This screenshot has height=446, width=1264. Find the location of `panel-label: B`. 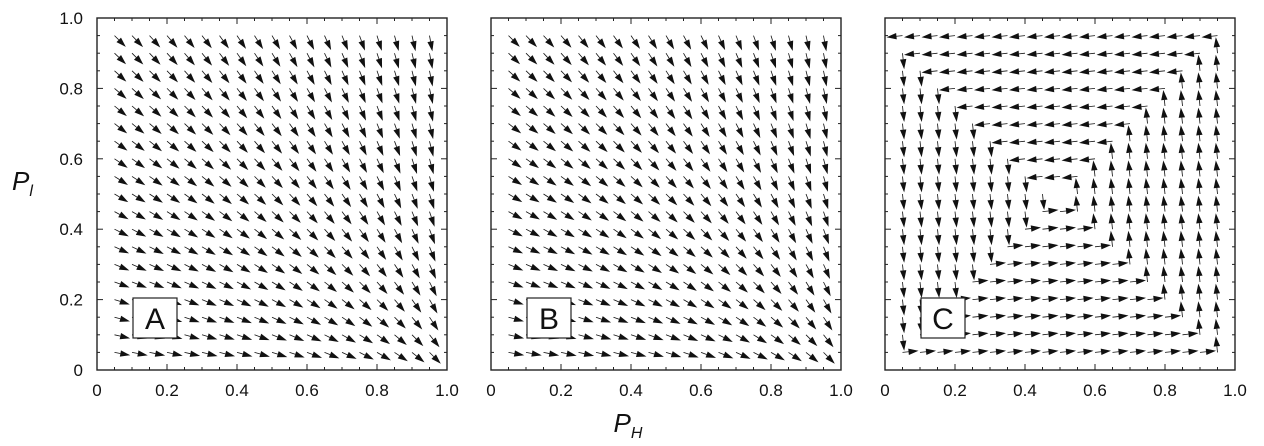

panel-label: B is located at coordinates (549, 319).